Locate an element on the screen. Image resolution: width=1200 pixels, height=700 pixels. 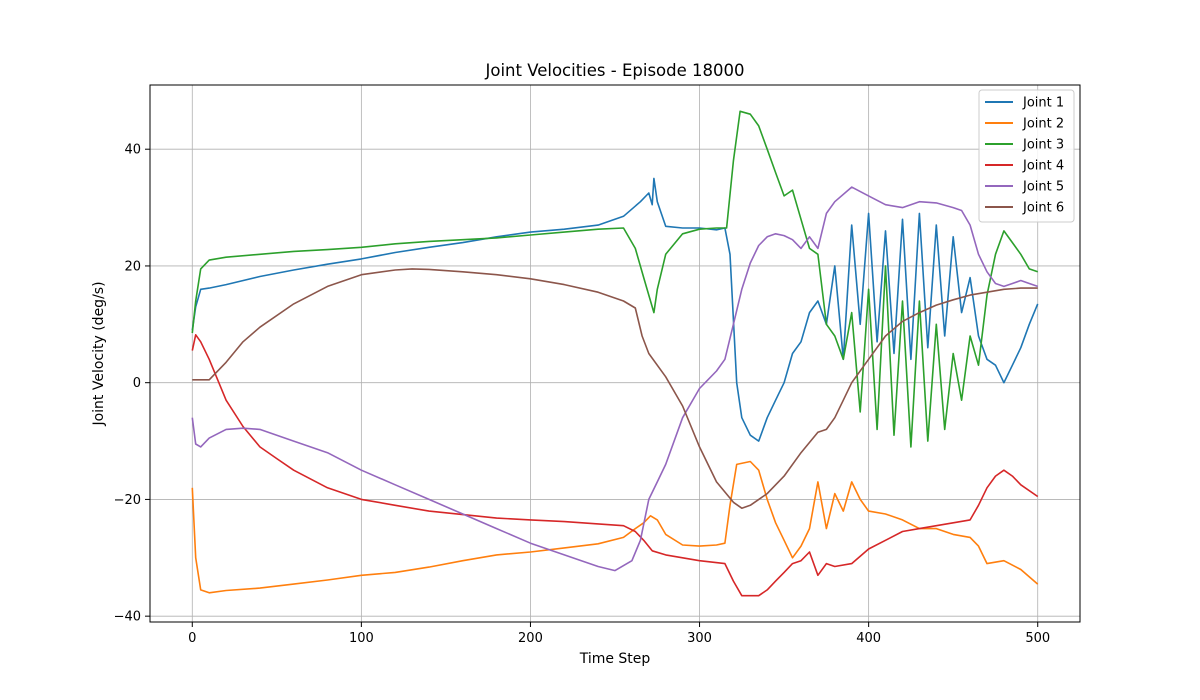
y-tick-label: 40 is located at coordinates (132, 150).